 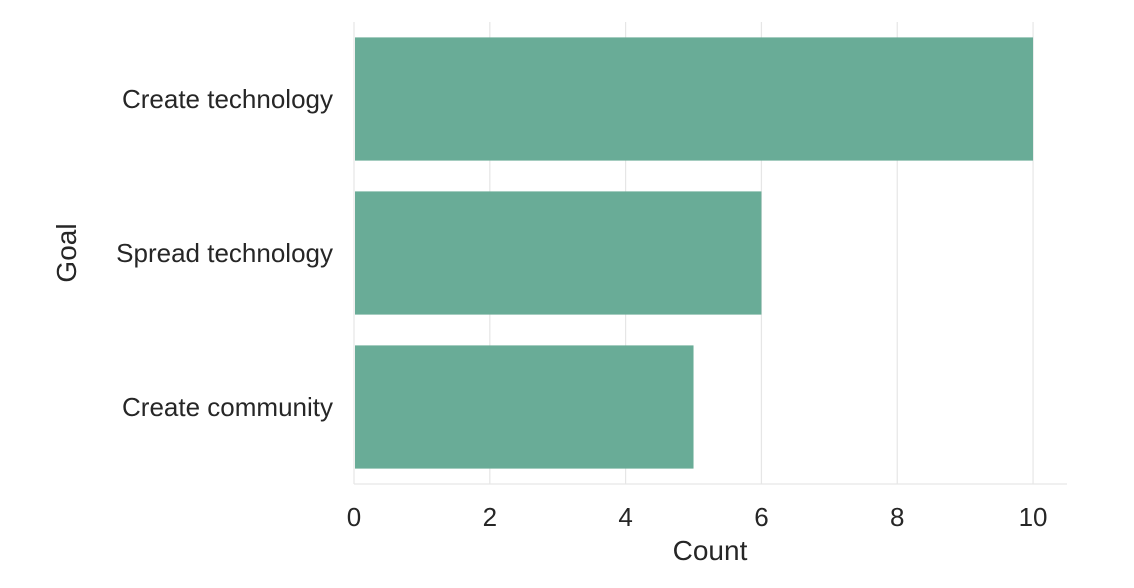 What do you see at coordinates (625, 517) in the screenshot?
I see `x-tick-label: 4` at bounding box center [625, 517].